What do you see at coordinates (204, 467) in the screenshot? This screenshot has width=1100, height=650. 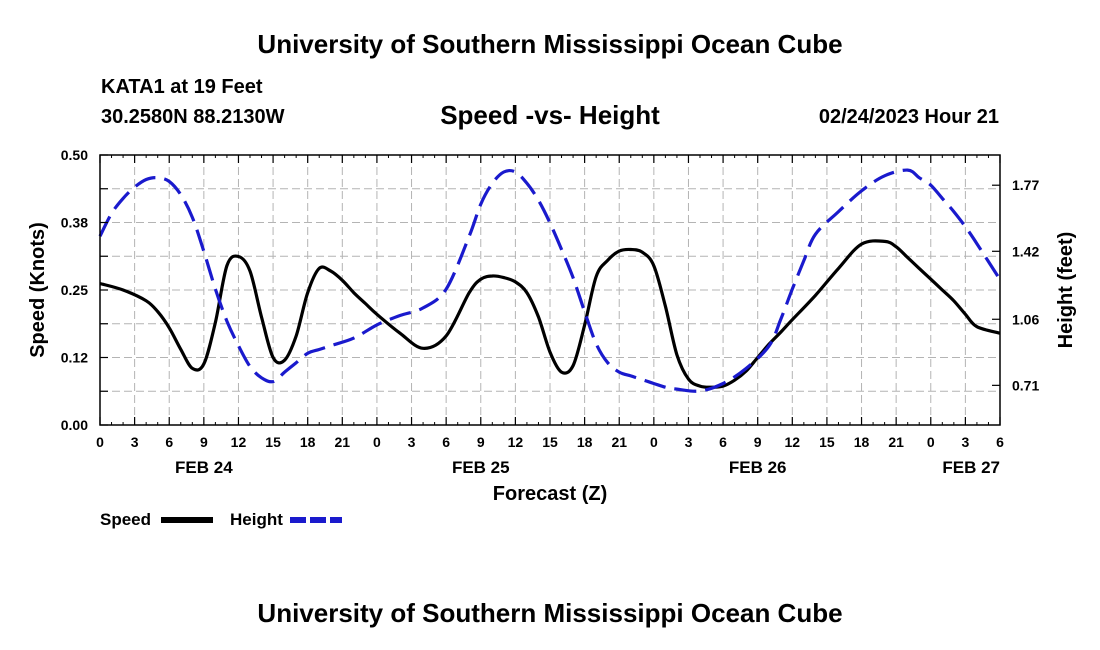 I see `date-label: FEB 24` at bounding box center [204, 467].